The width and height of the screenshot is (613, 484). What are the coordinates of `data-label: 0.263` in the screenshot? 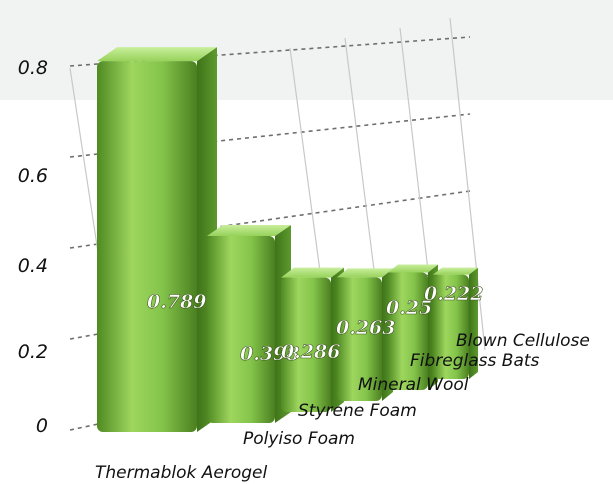 It's located at (366, 328).